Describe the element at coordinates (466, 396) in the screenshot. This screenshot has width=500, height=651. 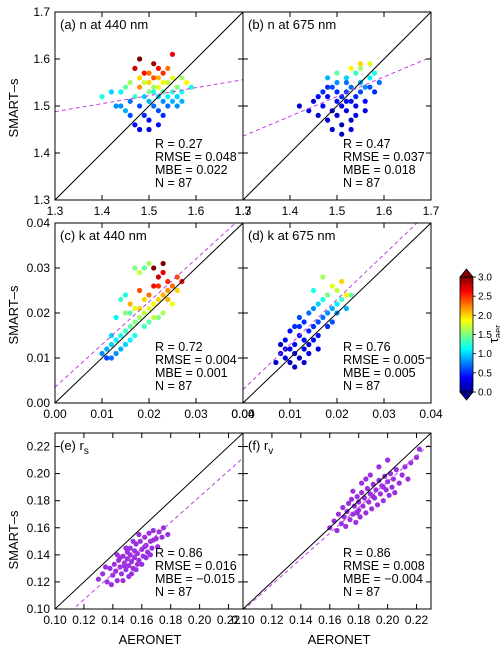
I see `colorbar-bottom-cap` at that location.